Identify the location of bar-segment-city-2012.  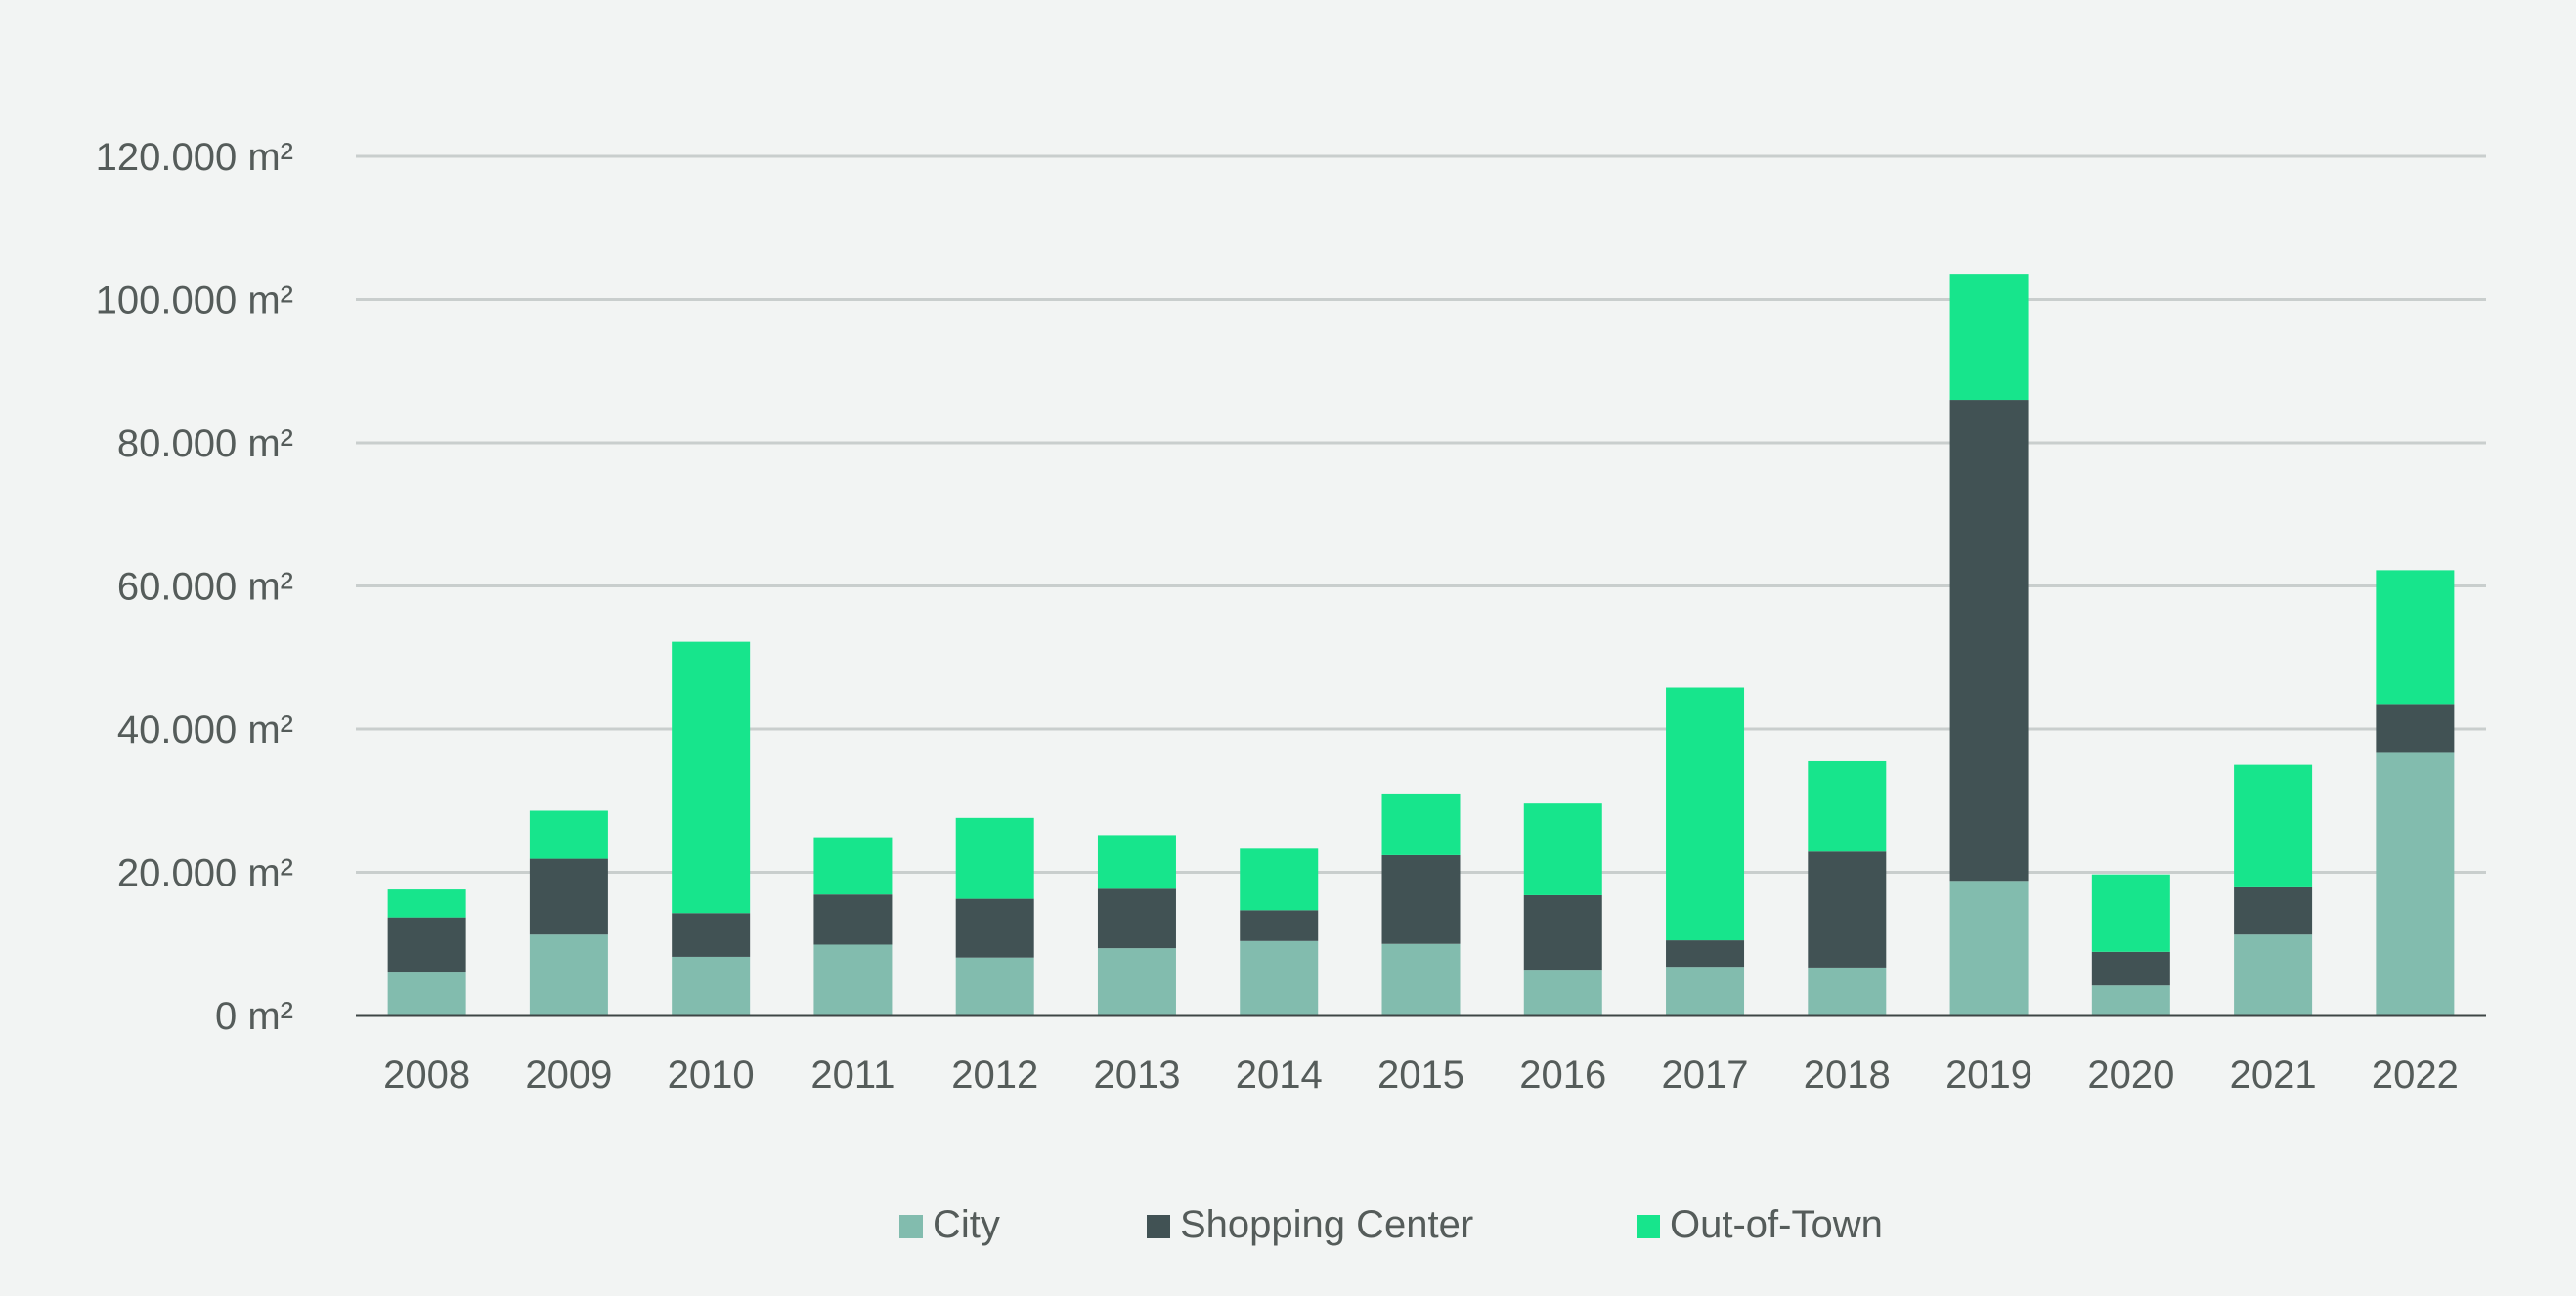
(994, 986).